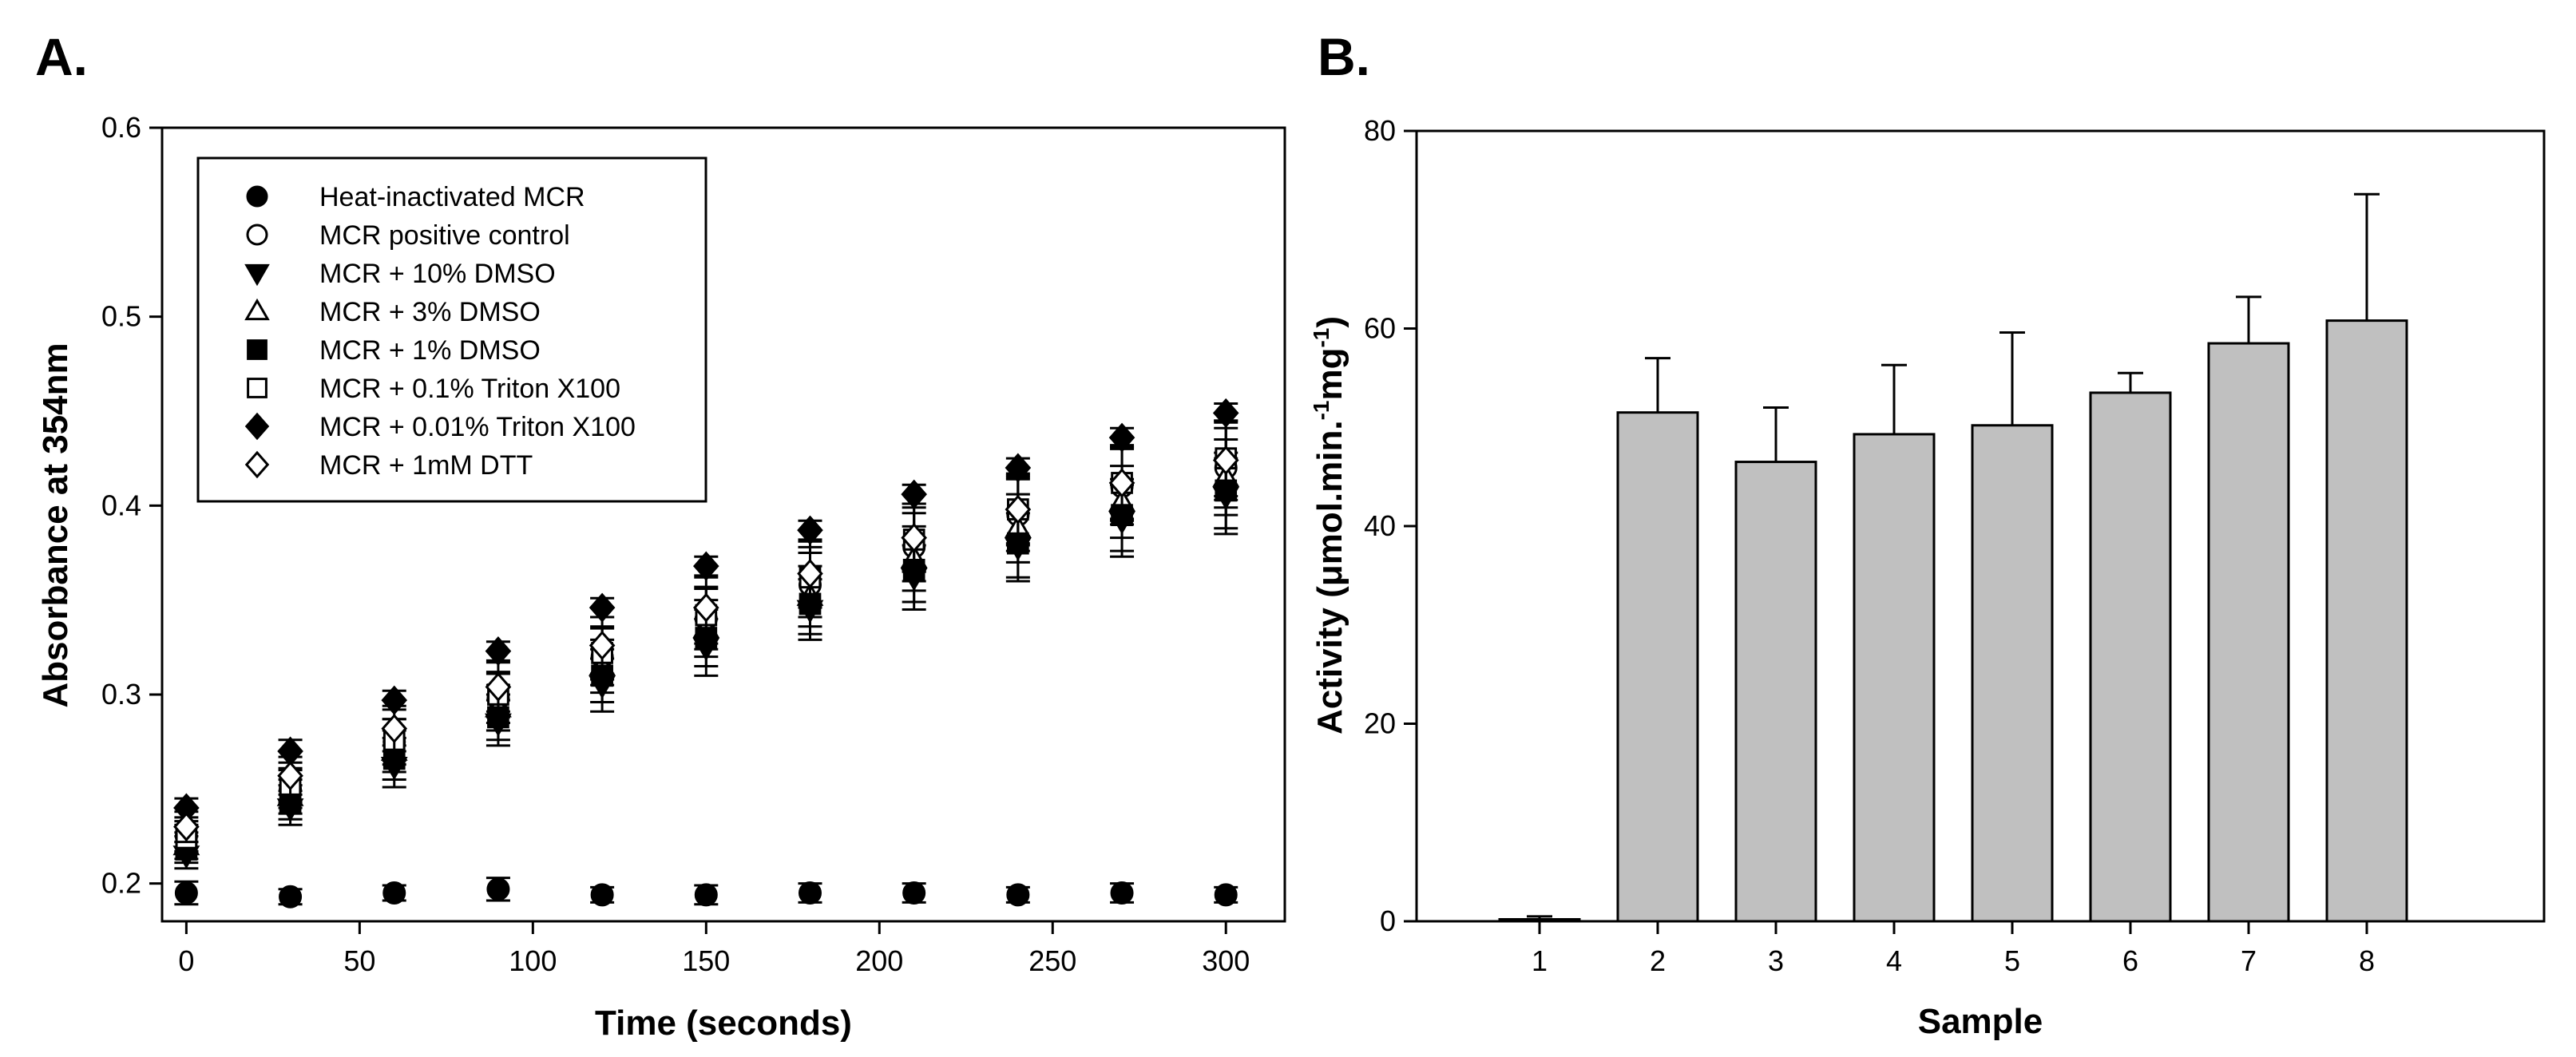 Image resolution: width=2576 pixels, height=1057 pixels. I want to click on panel-b-x-axis: 1 2 3 4 5 6 7 8, so click(1954, 949).